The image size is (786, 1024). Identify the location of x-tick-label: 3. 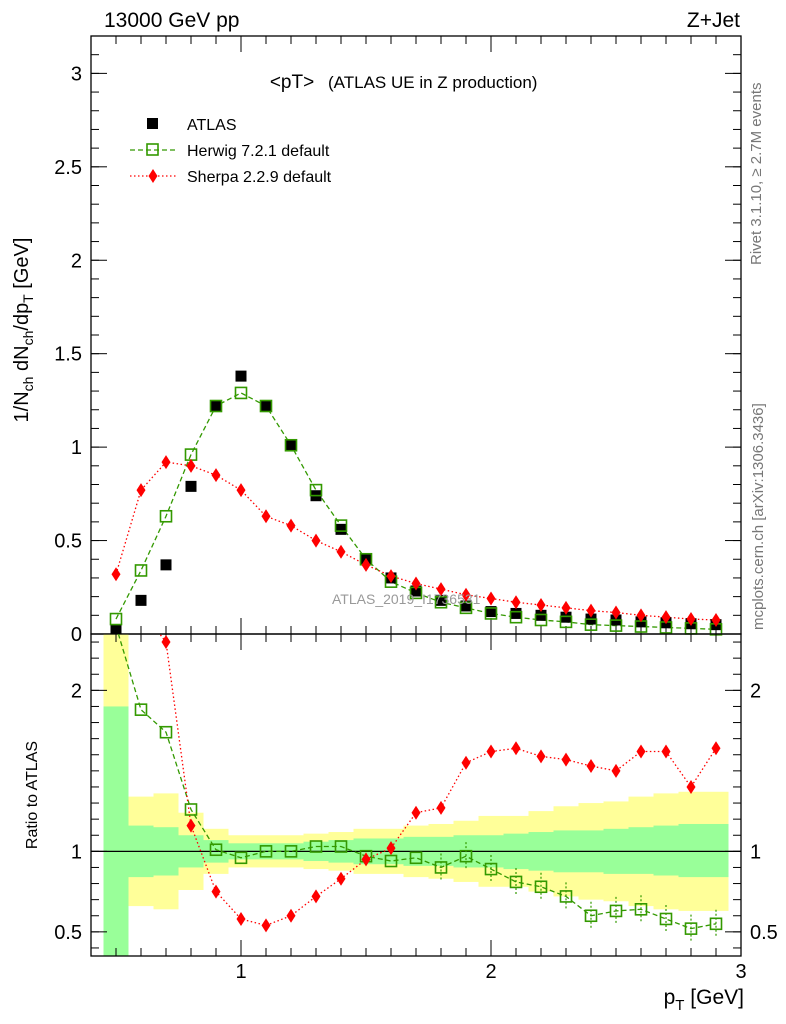
(740, 972).